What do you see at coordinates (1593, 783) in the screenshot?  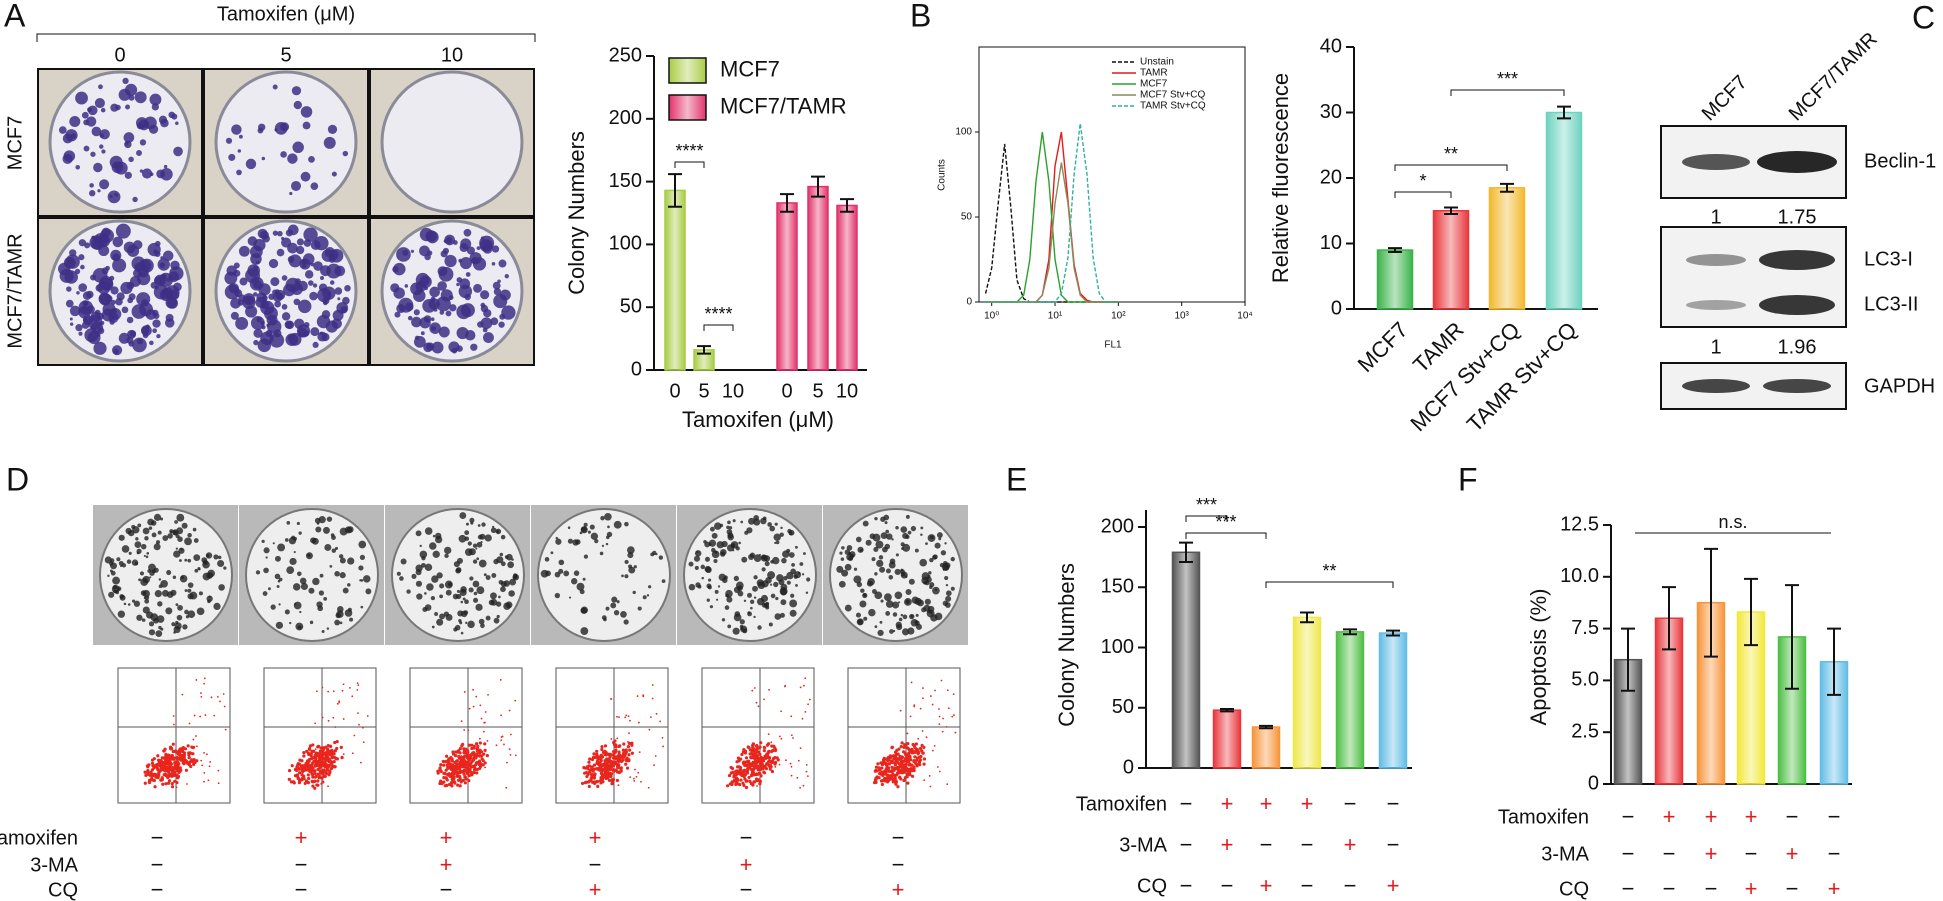 I see `y-tick-label: 0` at bounding box center [1593, 783].